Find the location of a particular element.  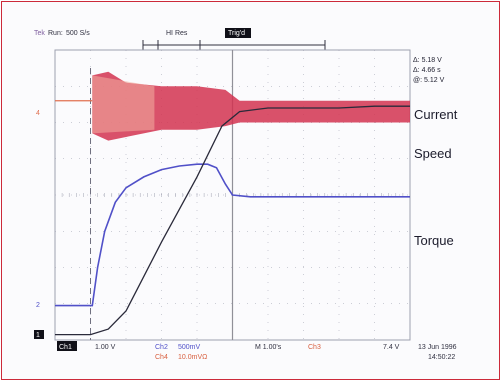

ch1-badge is located at coordinates (67, 346).